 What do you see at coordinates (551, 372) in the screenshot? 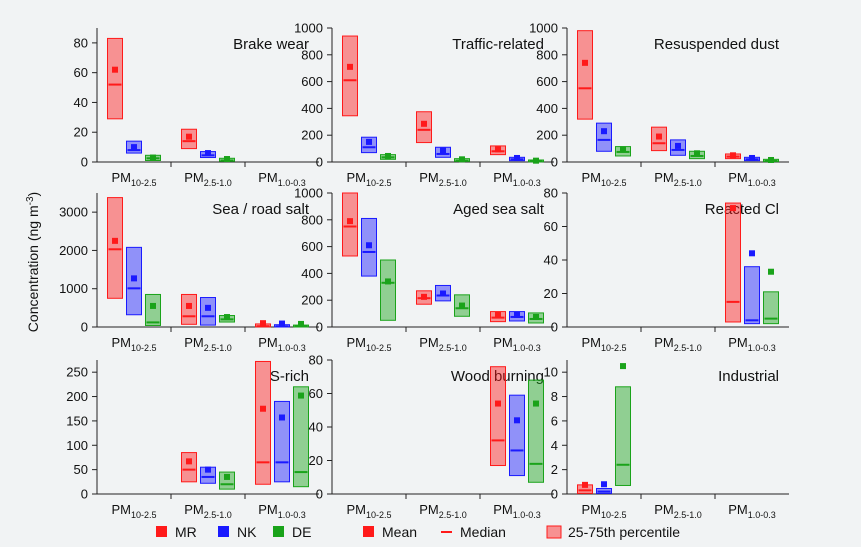
I see `y-tick-label: 10` at bounding box center [551, 372].